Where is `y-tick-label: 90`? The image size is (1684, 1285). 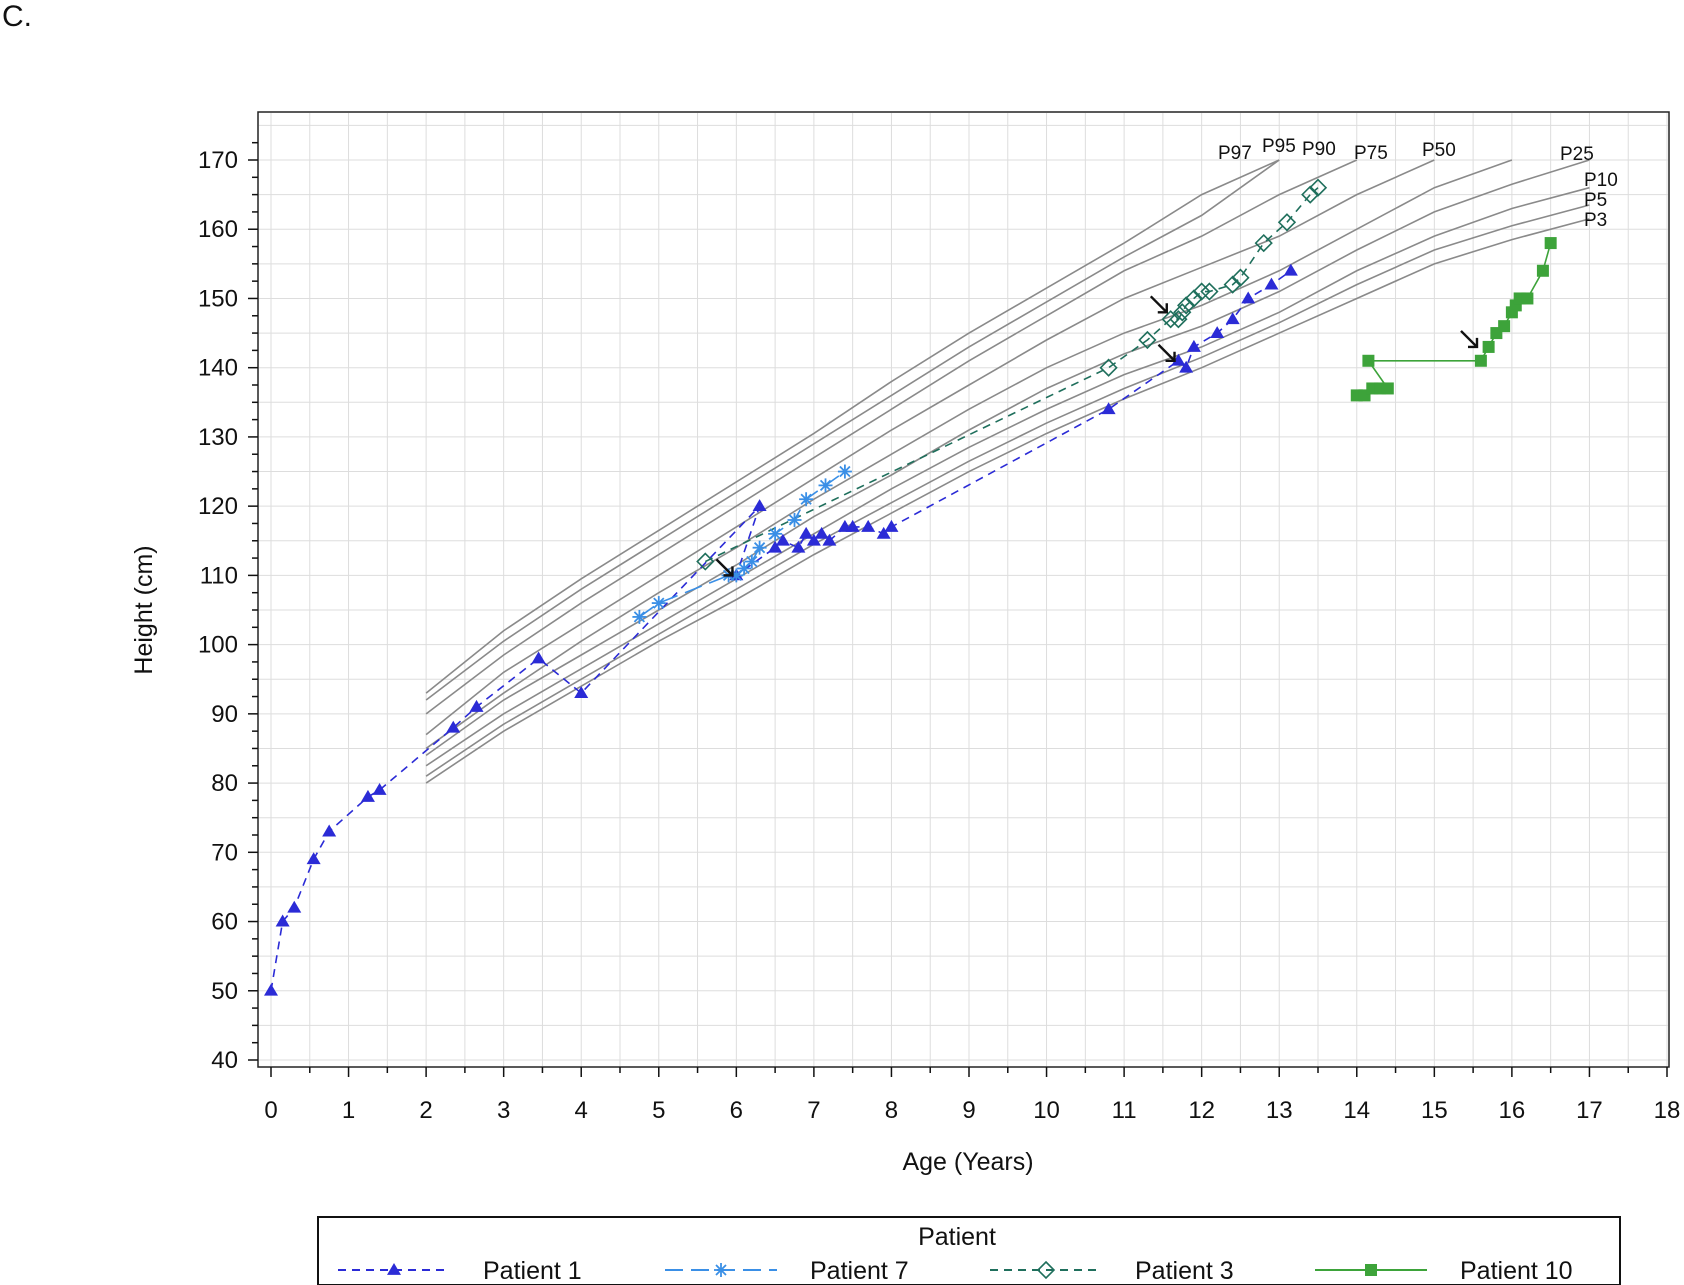
y-tick-label: 90 is located at coordinates (224, 714).